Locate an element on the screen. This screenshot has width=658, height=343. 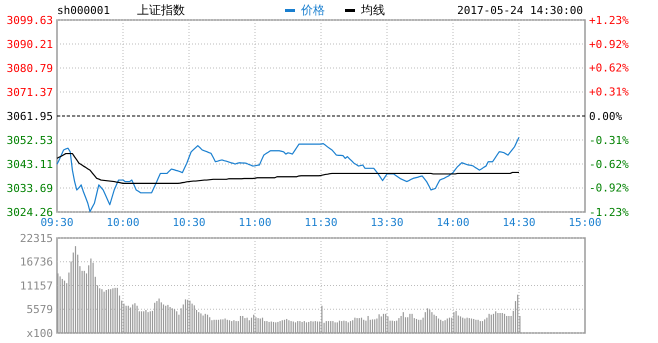
y2-tick-label: +0.31% is located at coordinates (609, 92).